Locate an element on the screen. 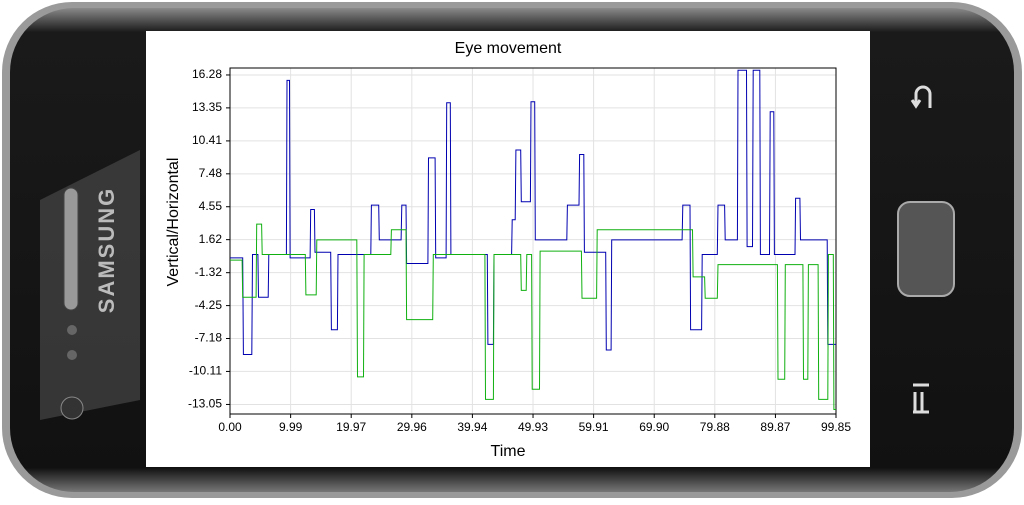 The height and width of the screenshot is (505, 1024). y-tick-label: -4.25 is located at coordinates (209, 305).